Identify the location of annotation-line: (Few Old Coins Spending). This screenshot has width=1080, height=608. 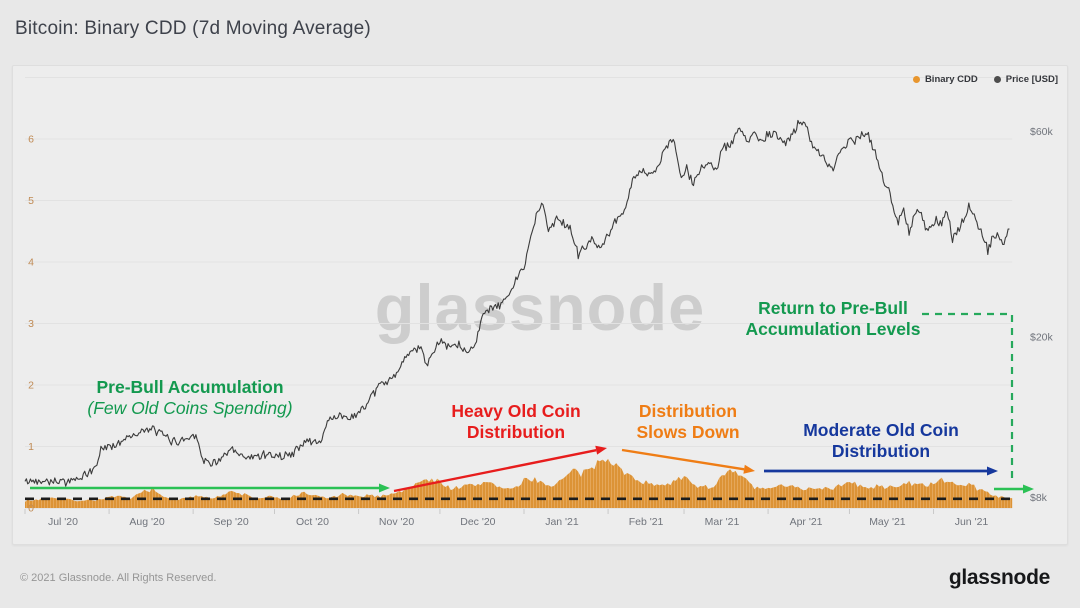
(190, 408).